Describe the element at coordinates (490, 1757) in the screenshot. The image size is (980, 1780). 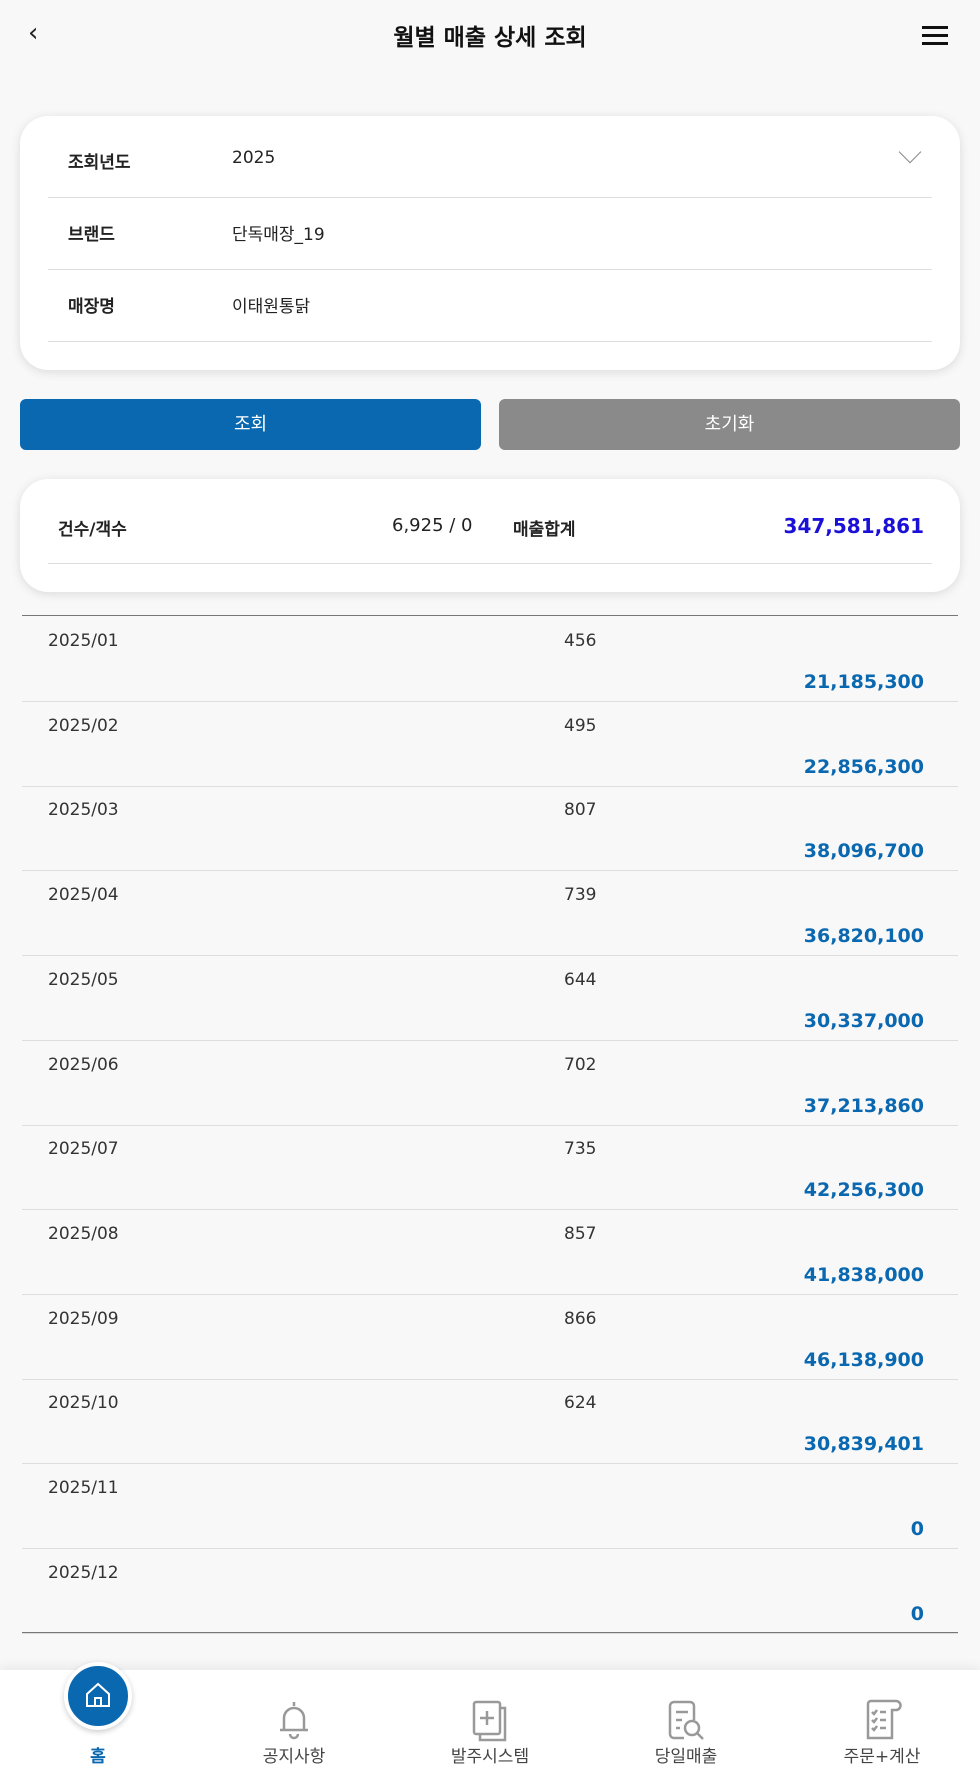
I see `nav-order-label: 발주시스템` at that location.